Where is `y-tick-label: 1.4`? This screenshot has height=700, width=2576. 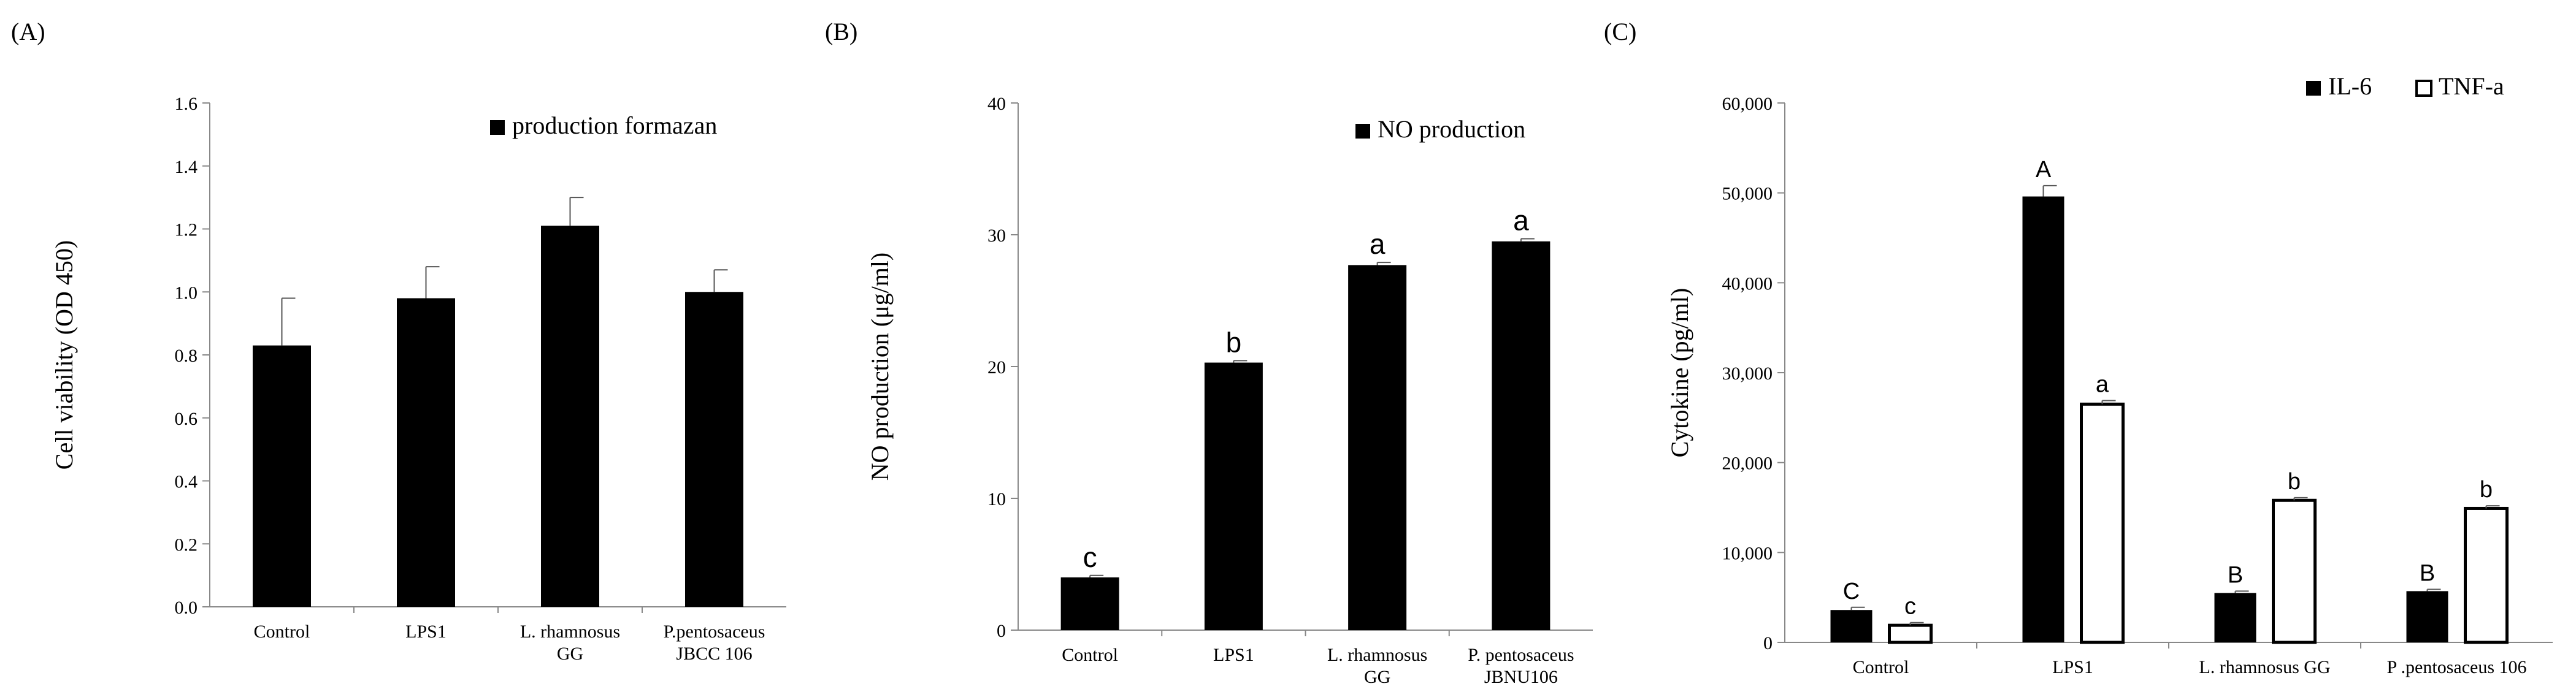
y-tick-label: 1.4 is located at coordinates (186, 167).